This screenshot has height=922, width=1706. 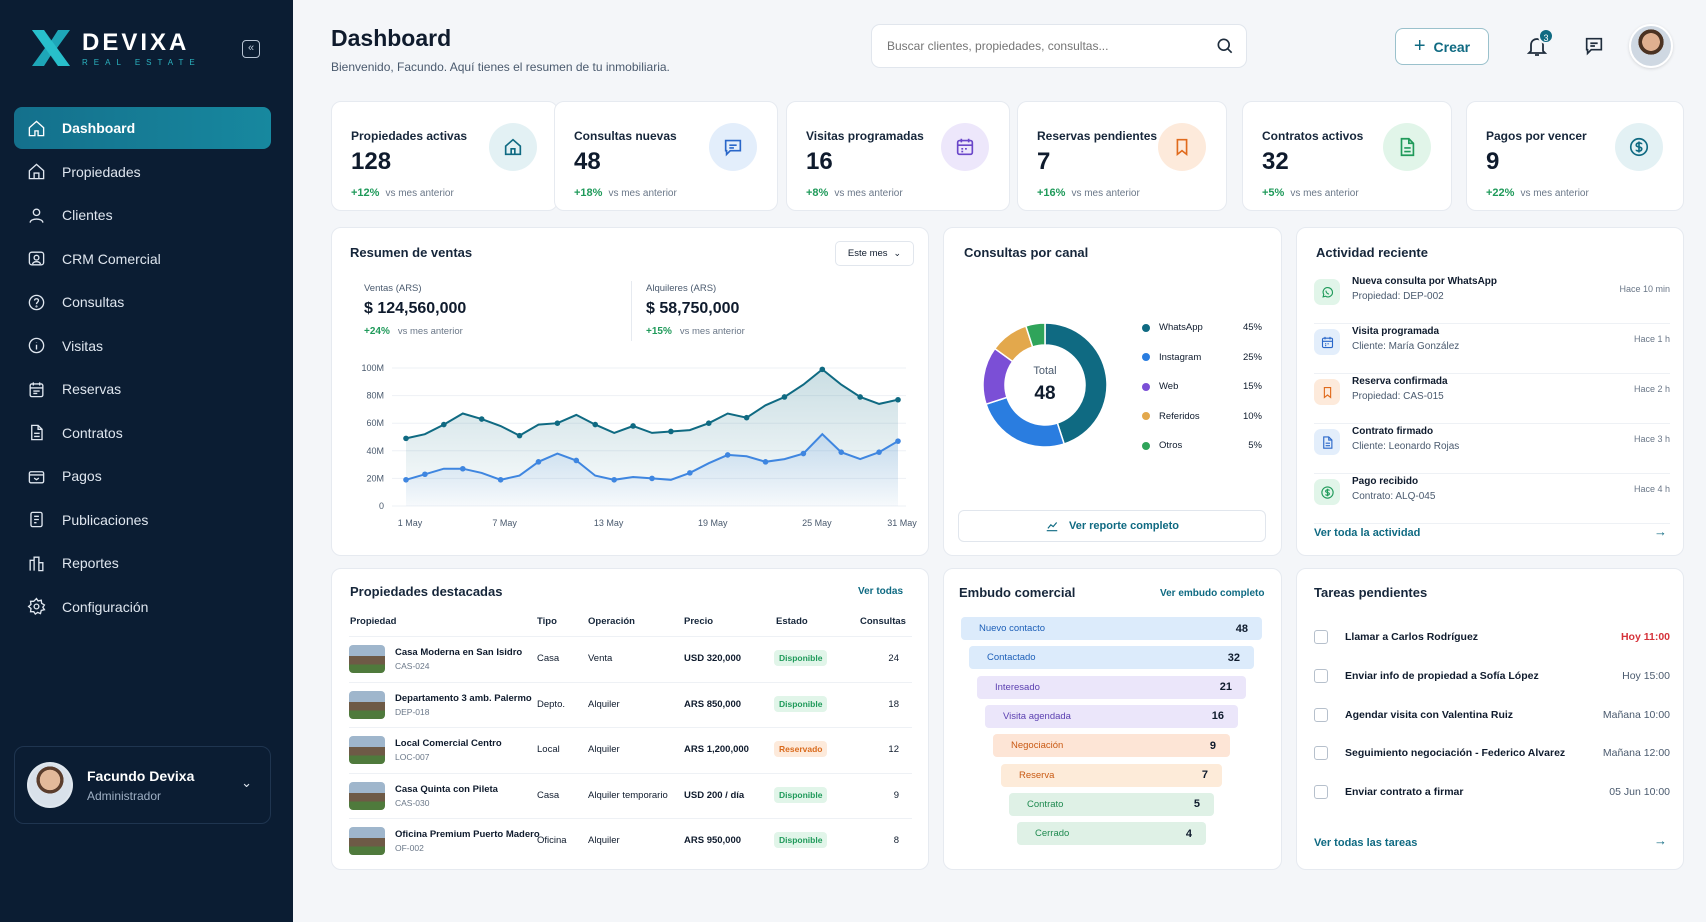 What do you see at coordinates (36, 389) in the screenshot?
I see `calendar-icon` at bounding box center [36, 389].